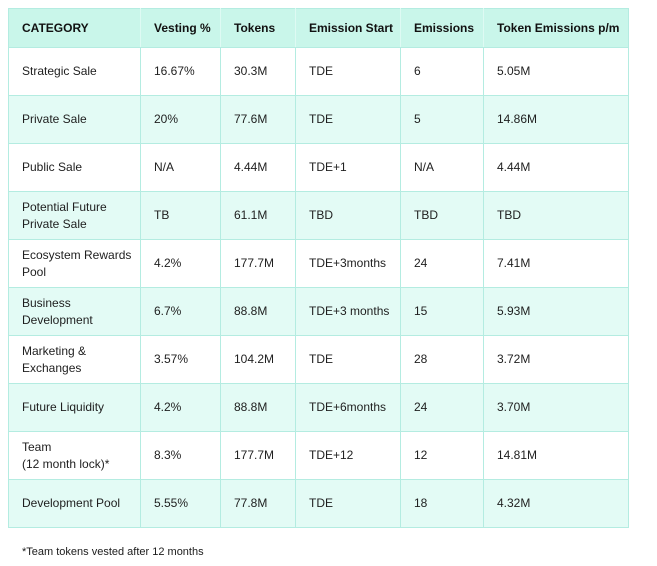 Image resolution: width=657 pixels, height=566 pixels. Describe the element at coordinates (180, 359) in the screenshot. I see `cell-vesting-percent: 3.57%` at that location.